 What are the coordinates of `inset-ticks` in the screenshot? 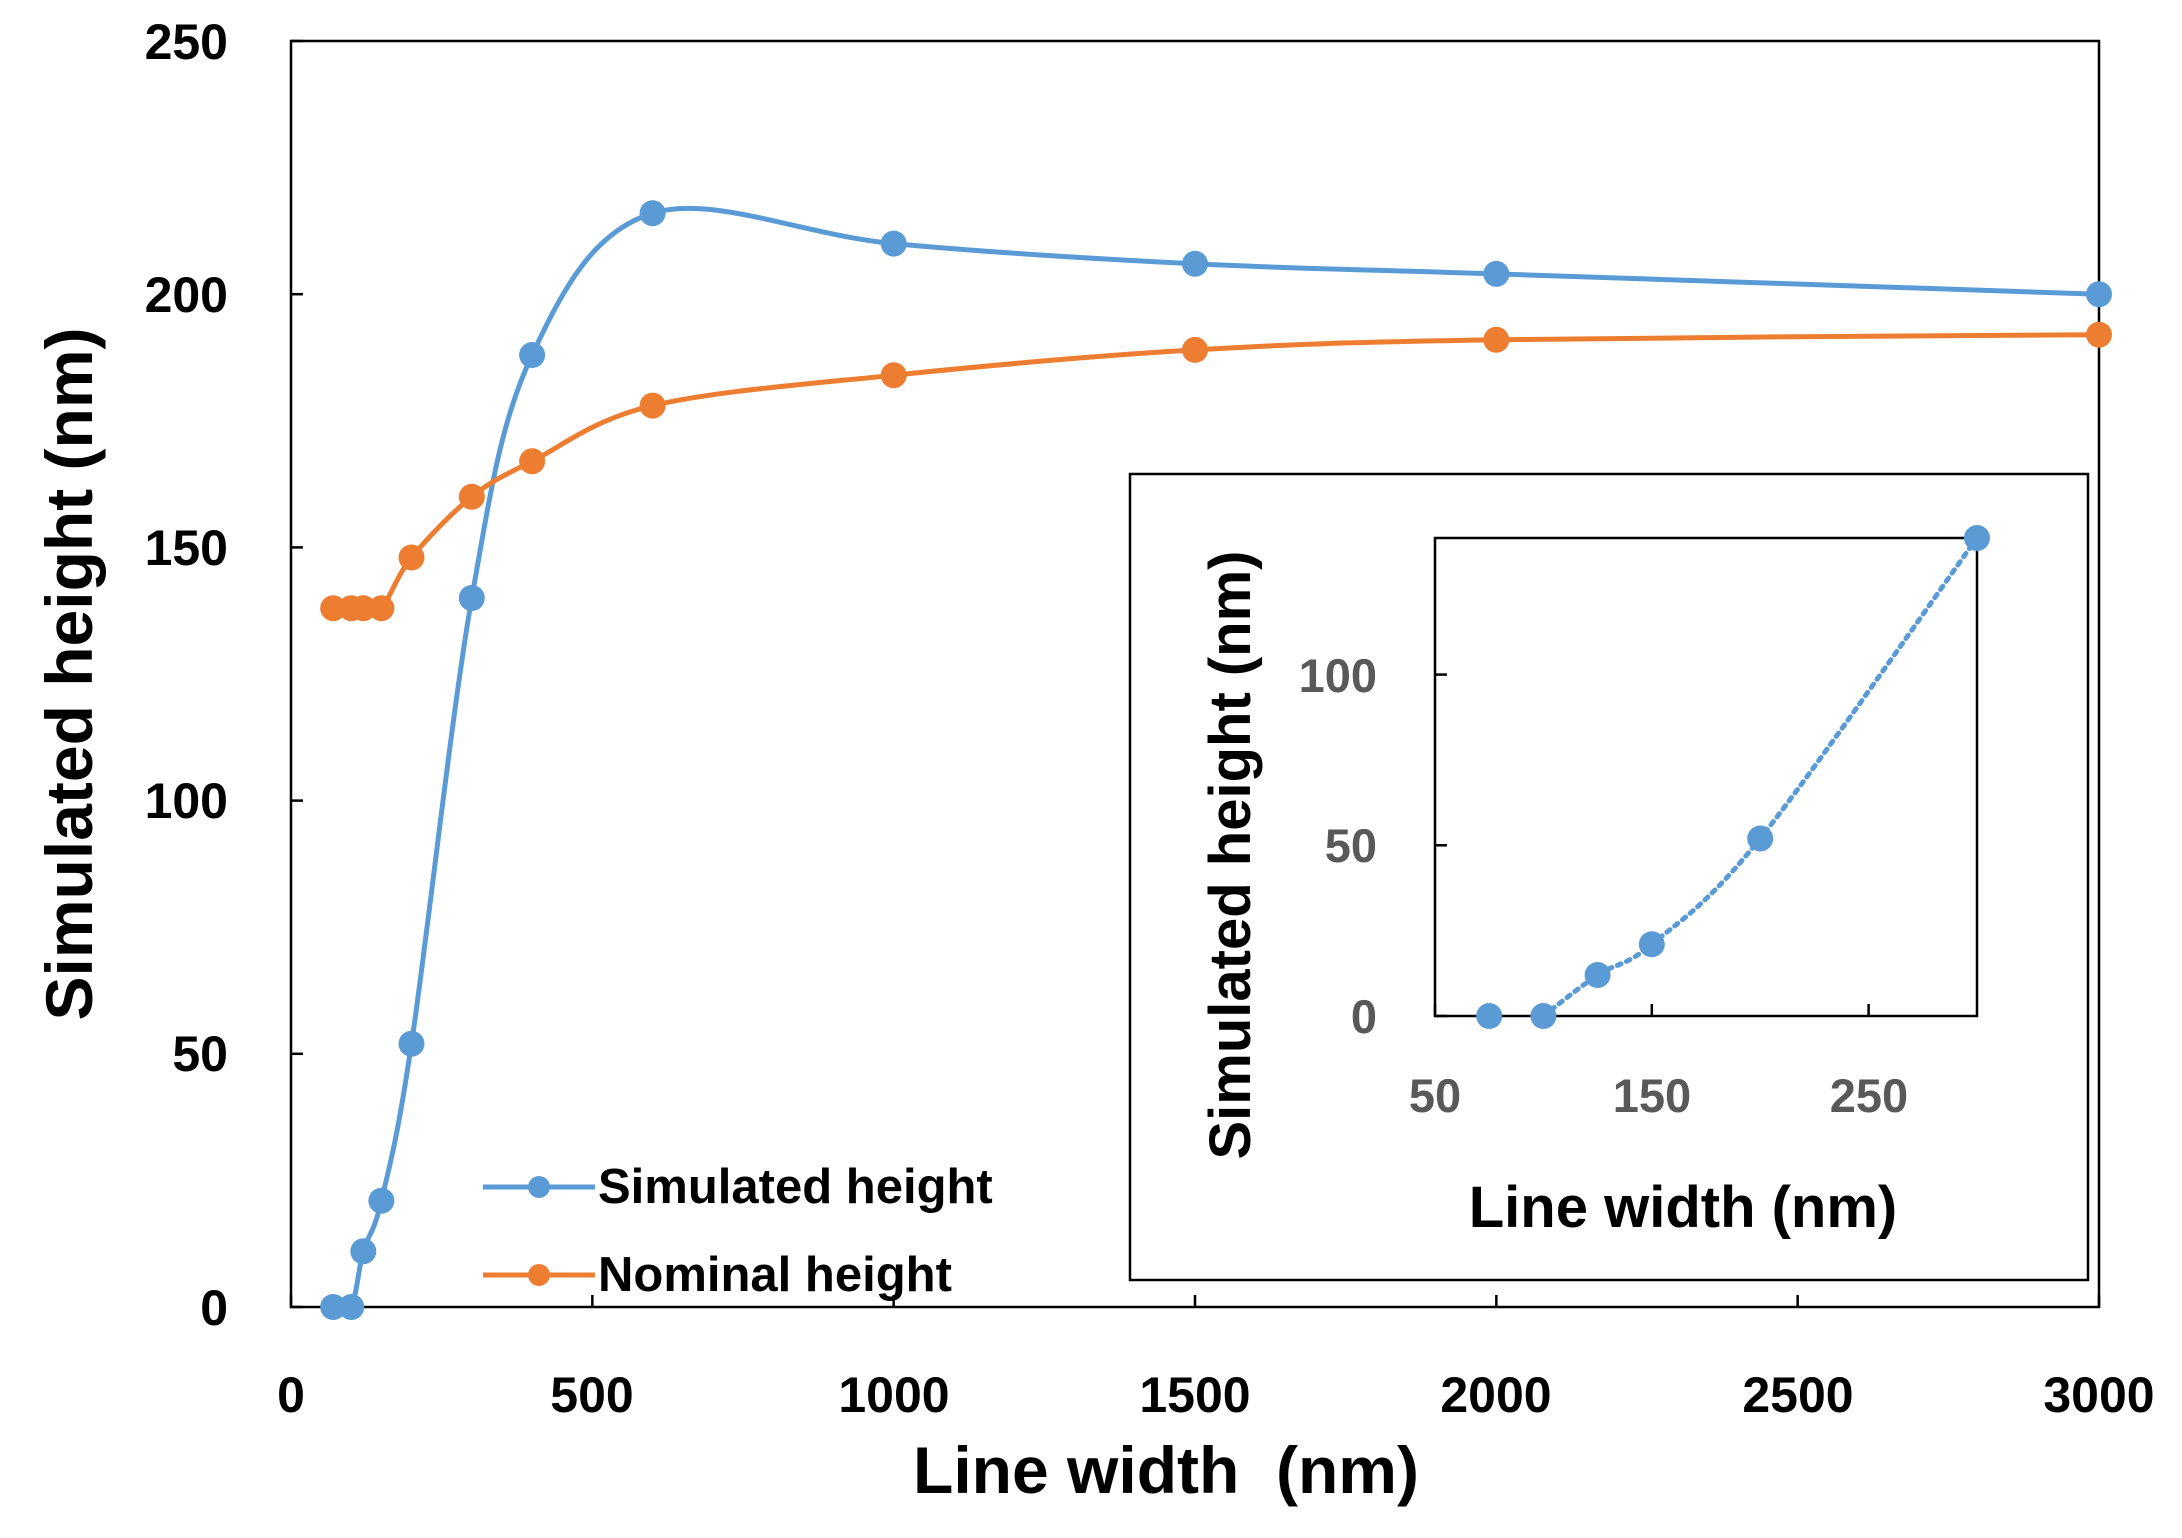 It's located at (1651, 845).